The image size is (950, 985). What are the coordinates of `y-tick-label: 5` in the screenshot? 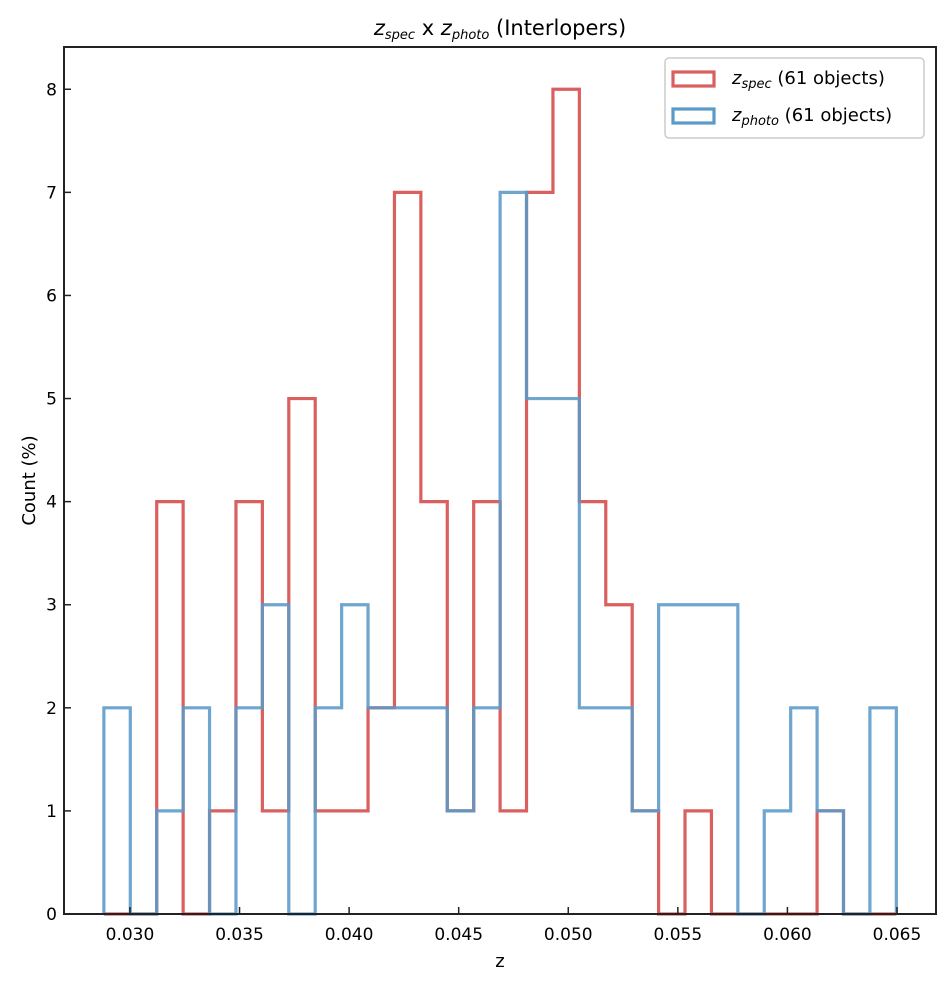 It's located at (51, 400).